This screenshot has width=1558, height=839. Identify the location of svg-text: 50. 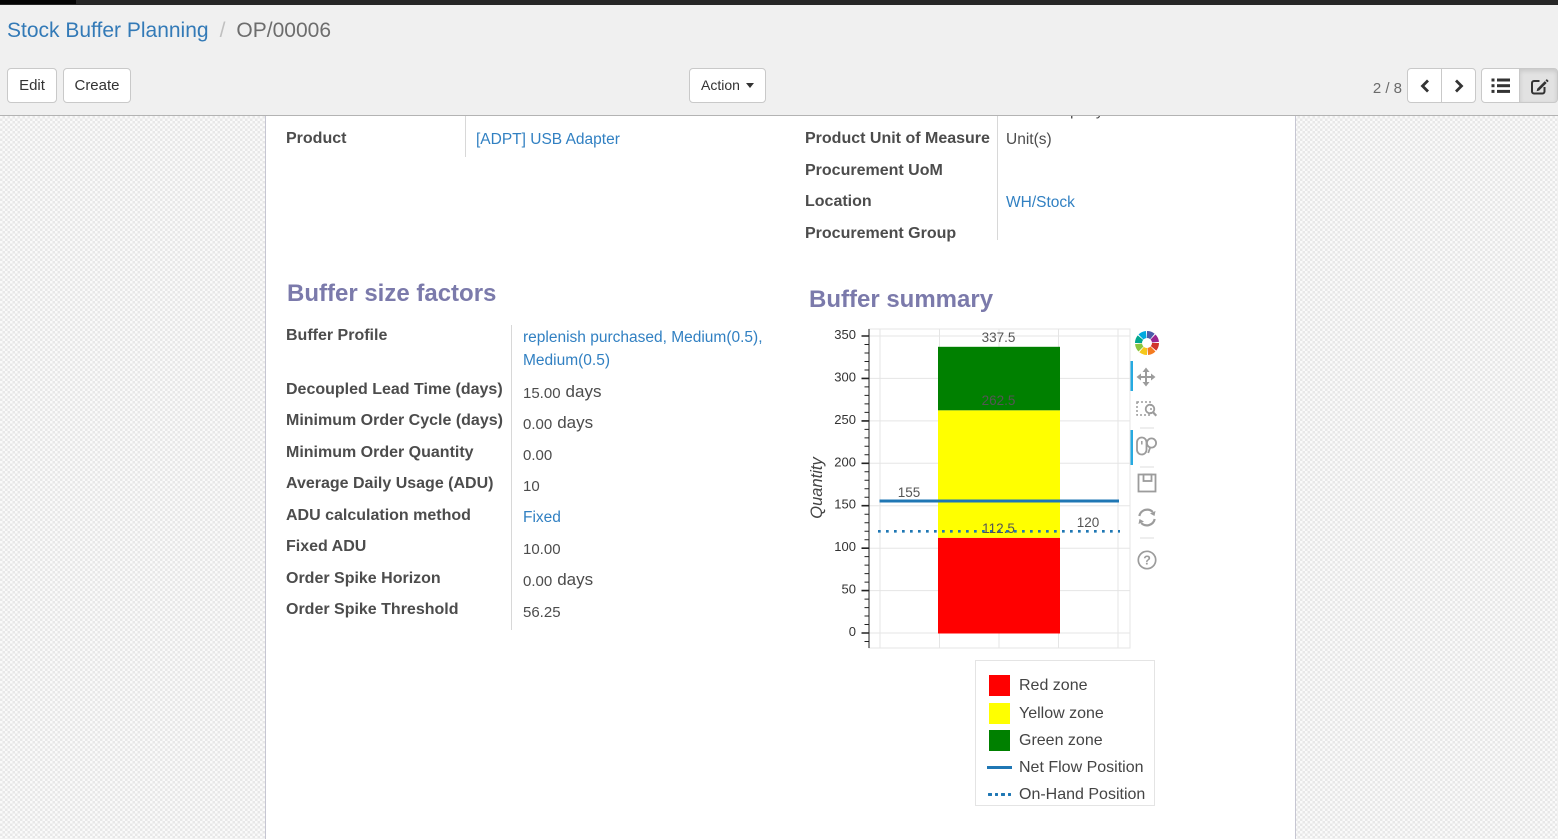
(849, 589).